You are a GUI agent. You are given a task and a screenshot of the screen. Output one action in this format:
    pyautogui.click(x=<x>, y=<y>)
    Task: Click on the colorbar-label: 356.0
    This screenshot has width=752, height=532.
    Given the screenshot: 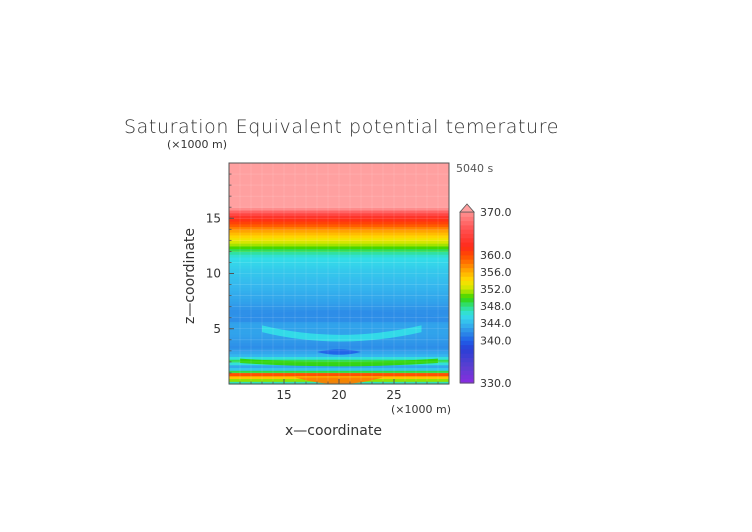 What is the action you would take?
    pyautogui.click(x=496, y=272)
    